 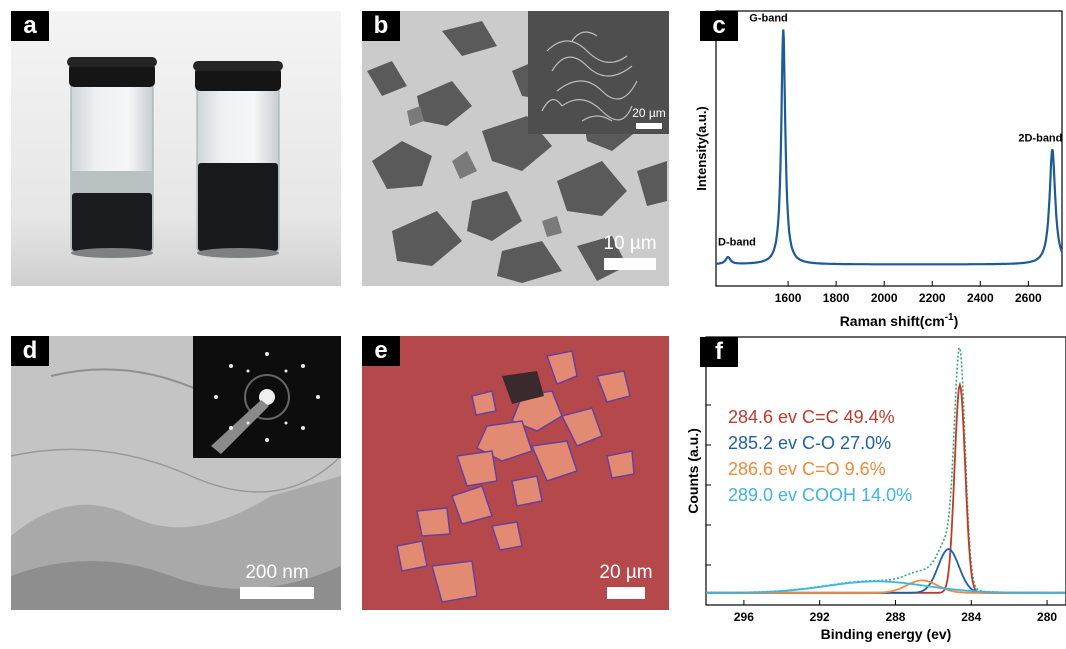 I want to click on inset-scale-label: 20 µm, so click(x=649, y=113).